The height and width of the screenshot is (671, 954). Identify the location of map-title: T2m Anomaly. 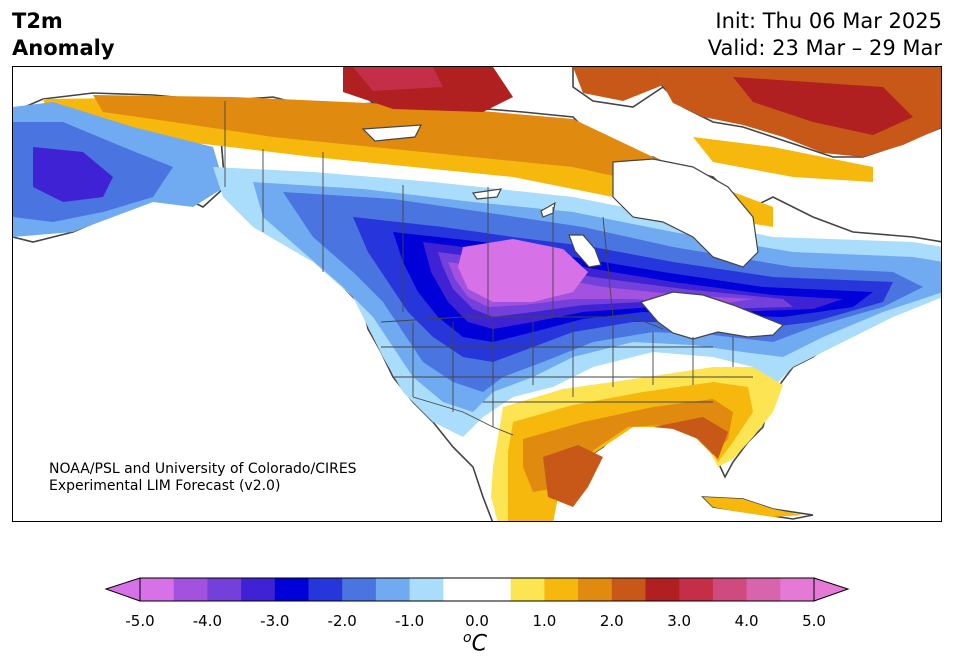
(63, 35).